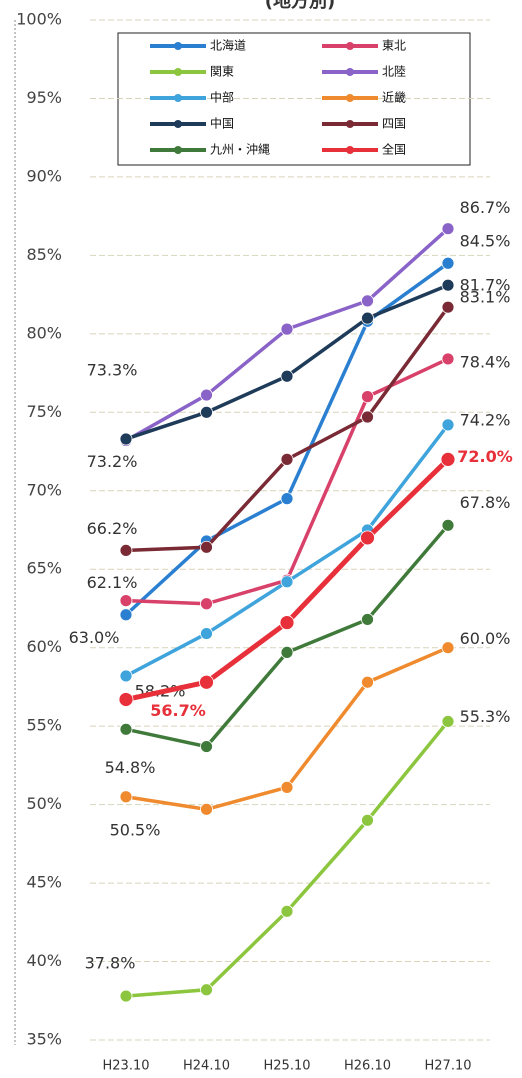 The height and width of the screenshot is (1078, 522). I want to click on y-tick-label: 70%, so click(44, 489).